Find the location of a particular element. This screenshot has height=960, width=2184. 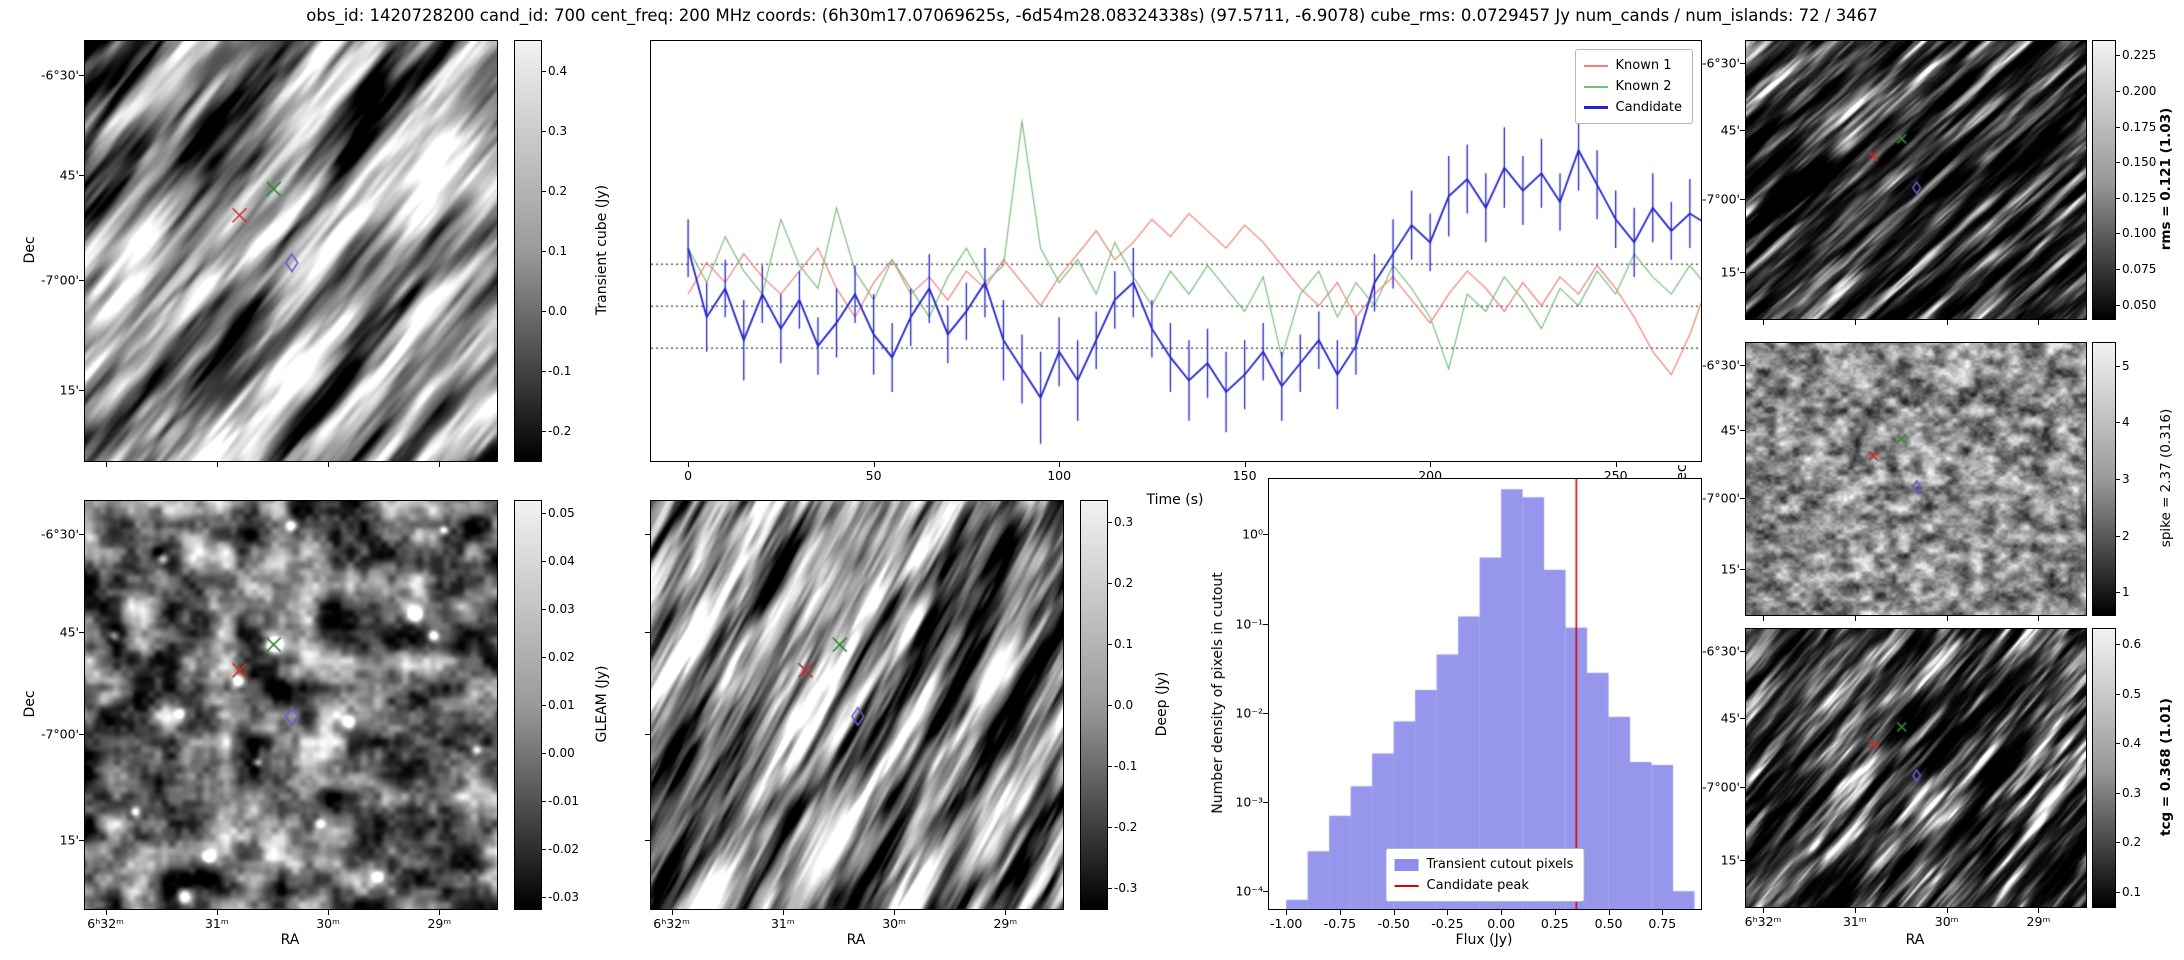

colorbar-tick-label: 0.3 is located at coordinates (1124, 522).